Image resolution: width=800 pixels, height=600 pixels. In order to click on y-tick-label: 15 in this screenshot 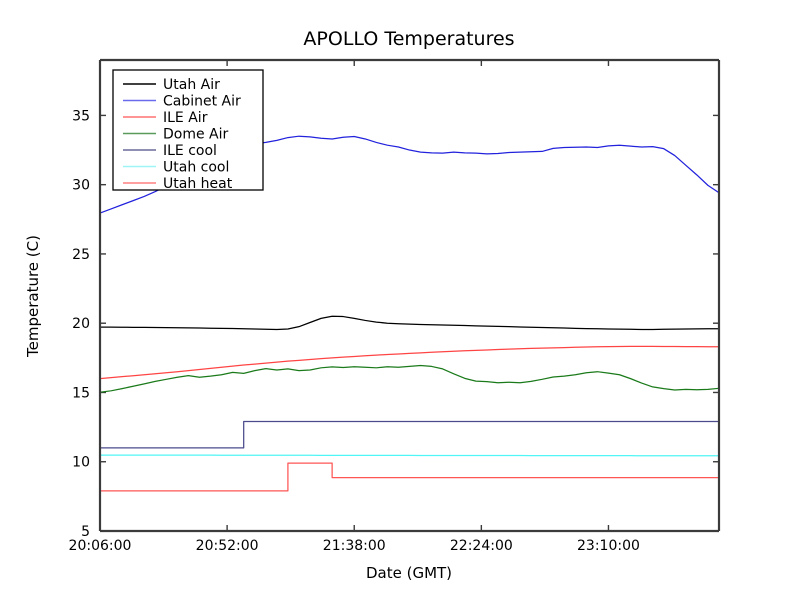, I will do `click(81, 393)`.